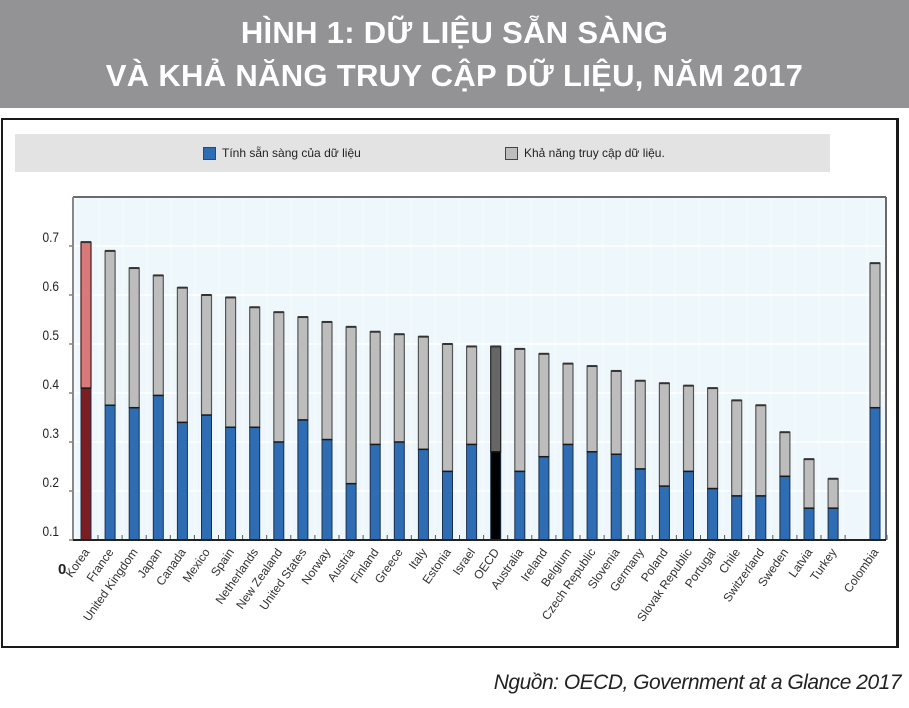 The width and height of the screenshot is (909, 708). I want to click on y-tick-label: 0.7, so click(50, 237).